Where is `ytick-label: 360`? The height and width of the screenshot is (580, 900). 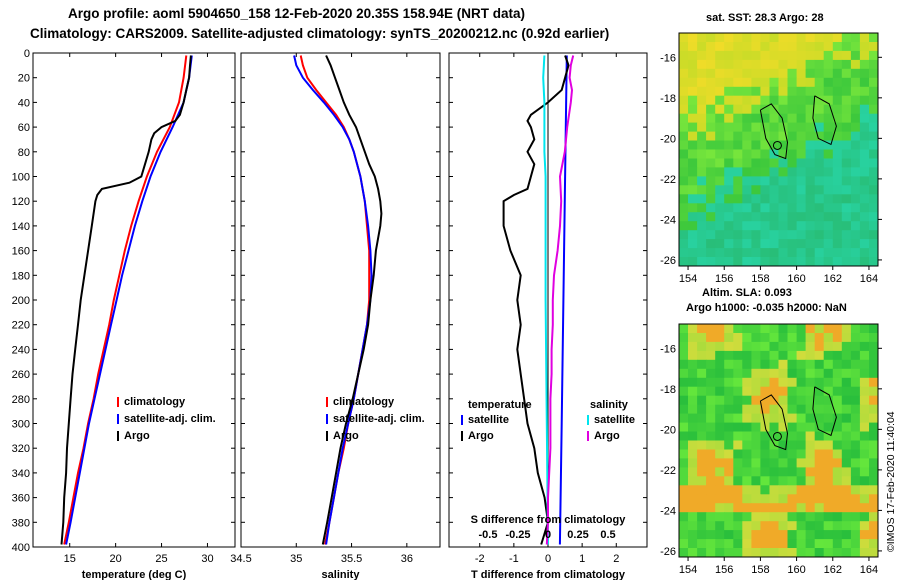 ytick-label: 360 is located at coordinates (21, 499).